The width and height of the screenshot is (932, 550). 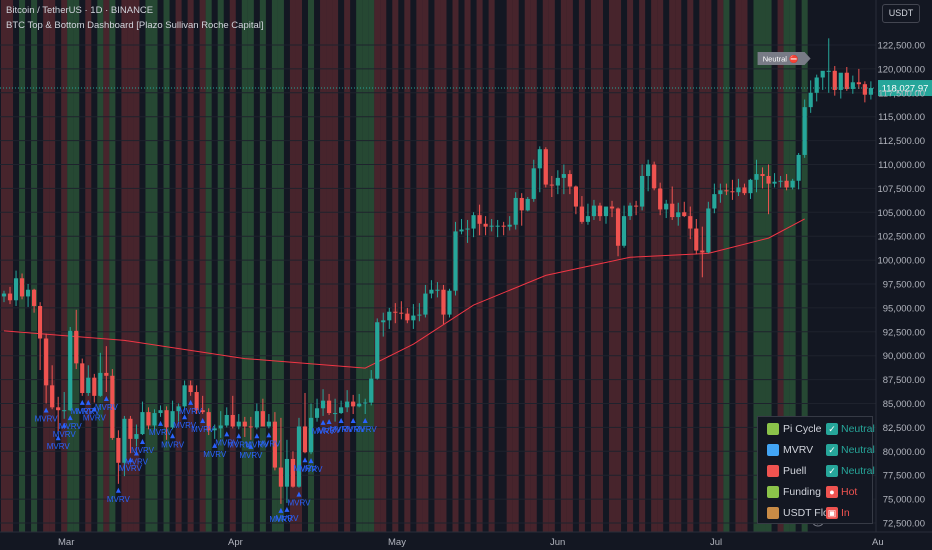 What do you see at coordinates (901, 69) in the screenshot?
I see `y-tick-label: 120,000.00` at bounding box center [901, 69].